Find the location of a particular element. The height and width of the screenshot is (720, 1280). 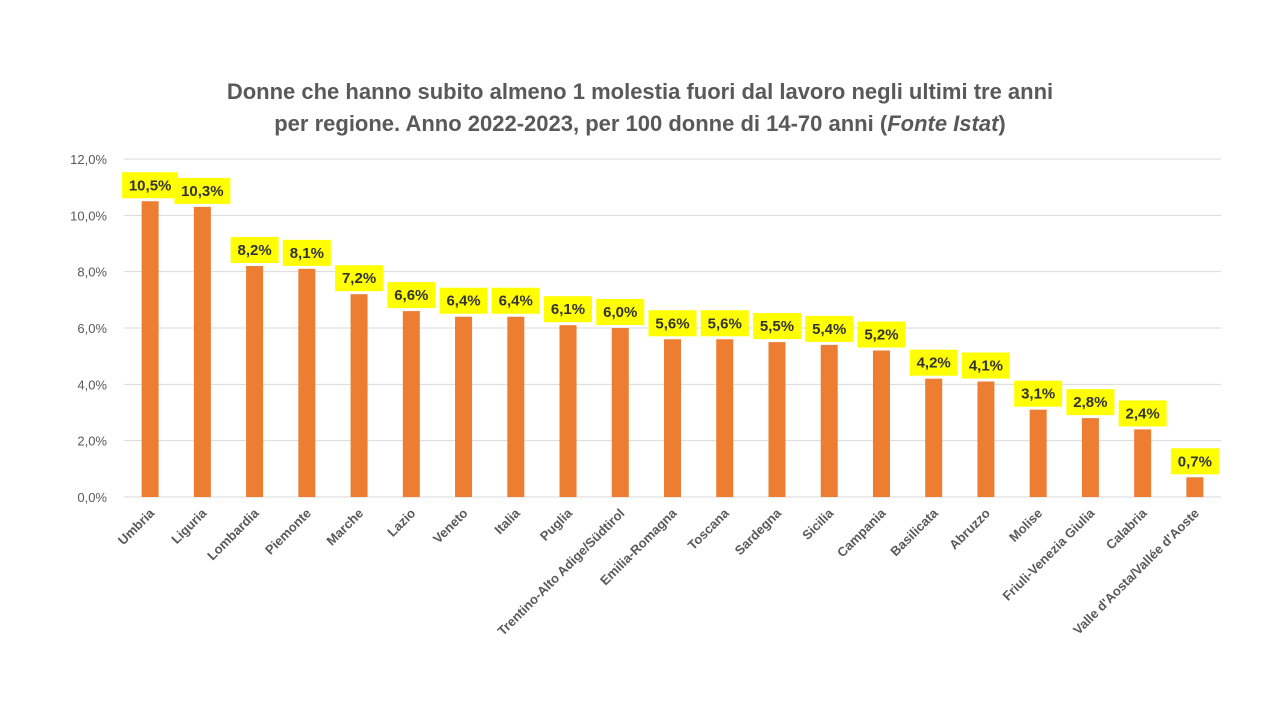

x-category-label: Lazio is located at coordinates (401, 522).